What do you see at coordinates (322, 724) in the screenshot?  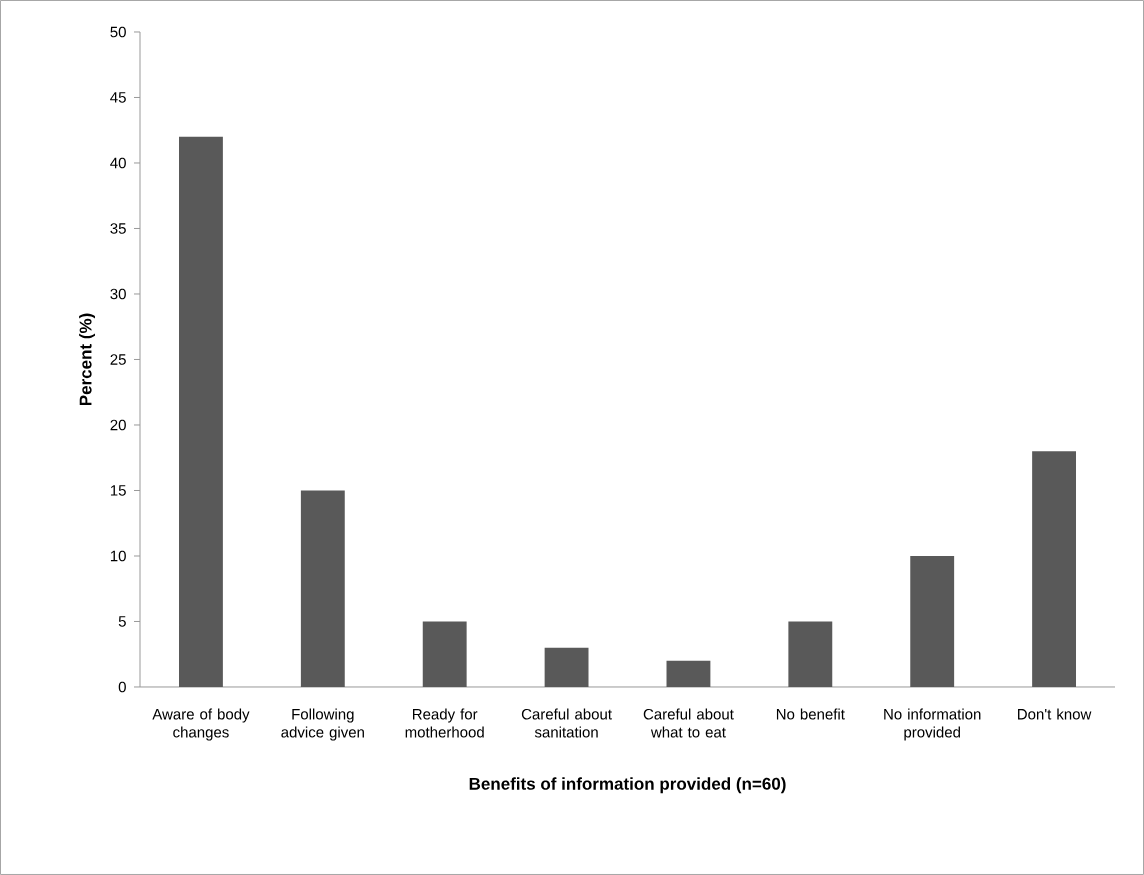 I see `x-tick-label: Following advice given` at bounding box center [322, 724].